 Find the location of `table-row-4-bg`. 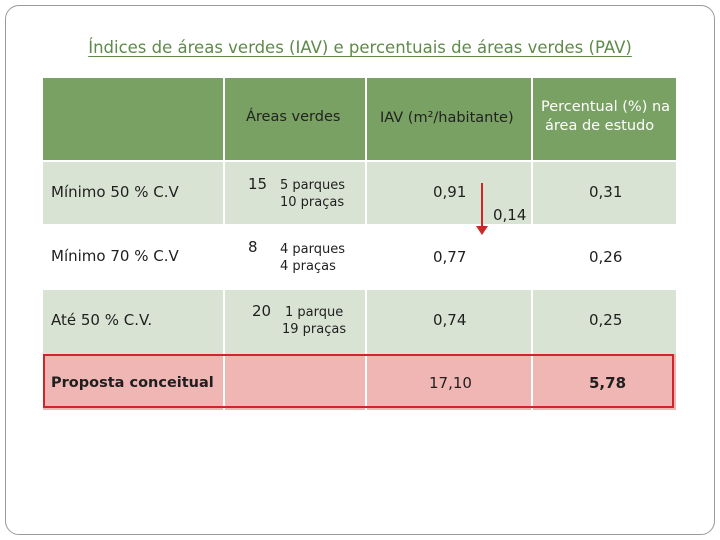

table-row-4-bg is located at coordinates (359, 382).